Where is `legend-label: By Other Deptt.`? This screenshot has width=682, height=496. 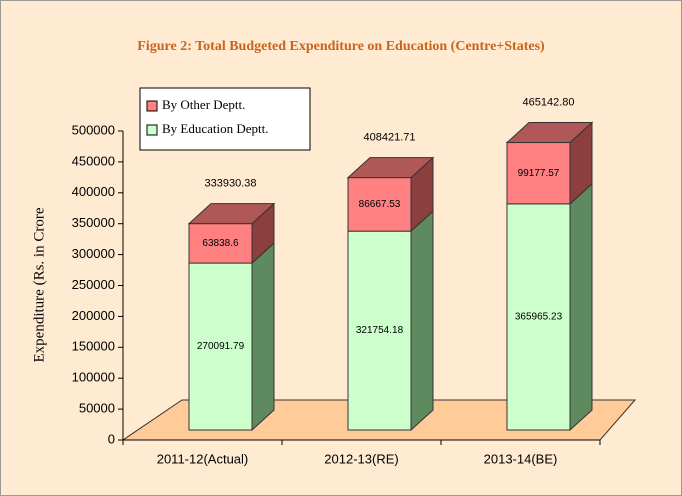
legend-label: By Other Deptt. is located at coordinates (203, 104).